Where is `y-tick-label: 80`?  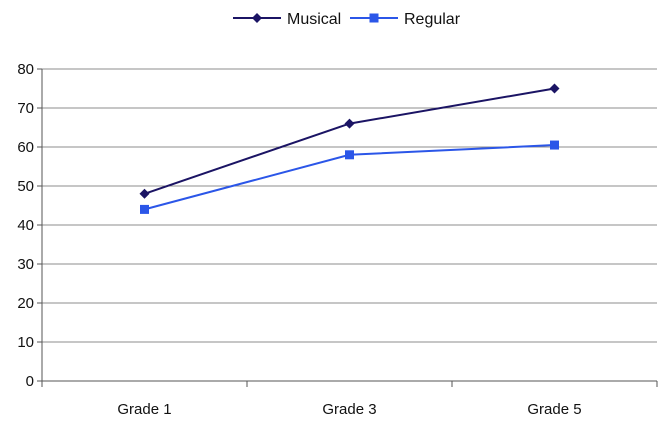
y-tick-label: 80 is located at coordinates (25, 69).